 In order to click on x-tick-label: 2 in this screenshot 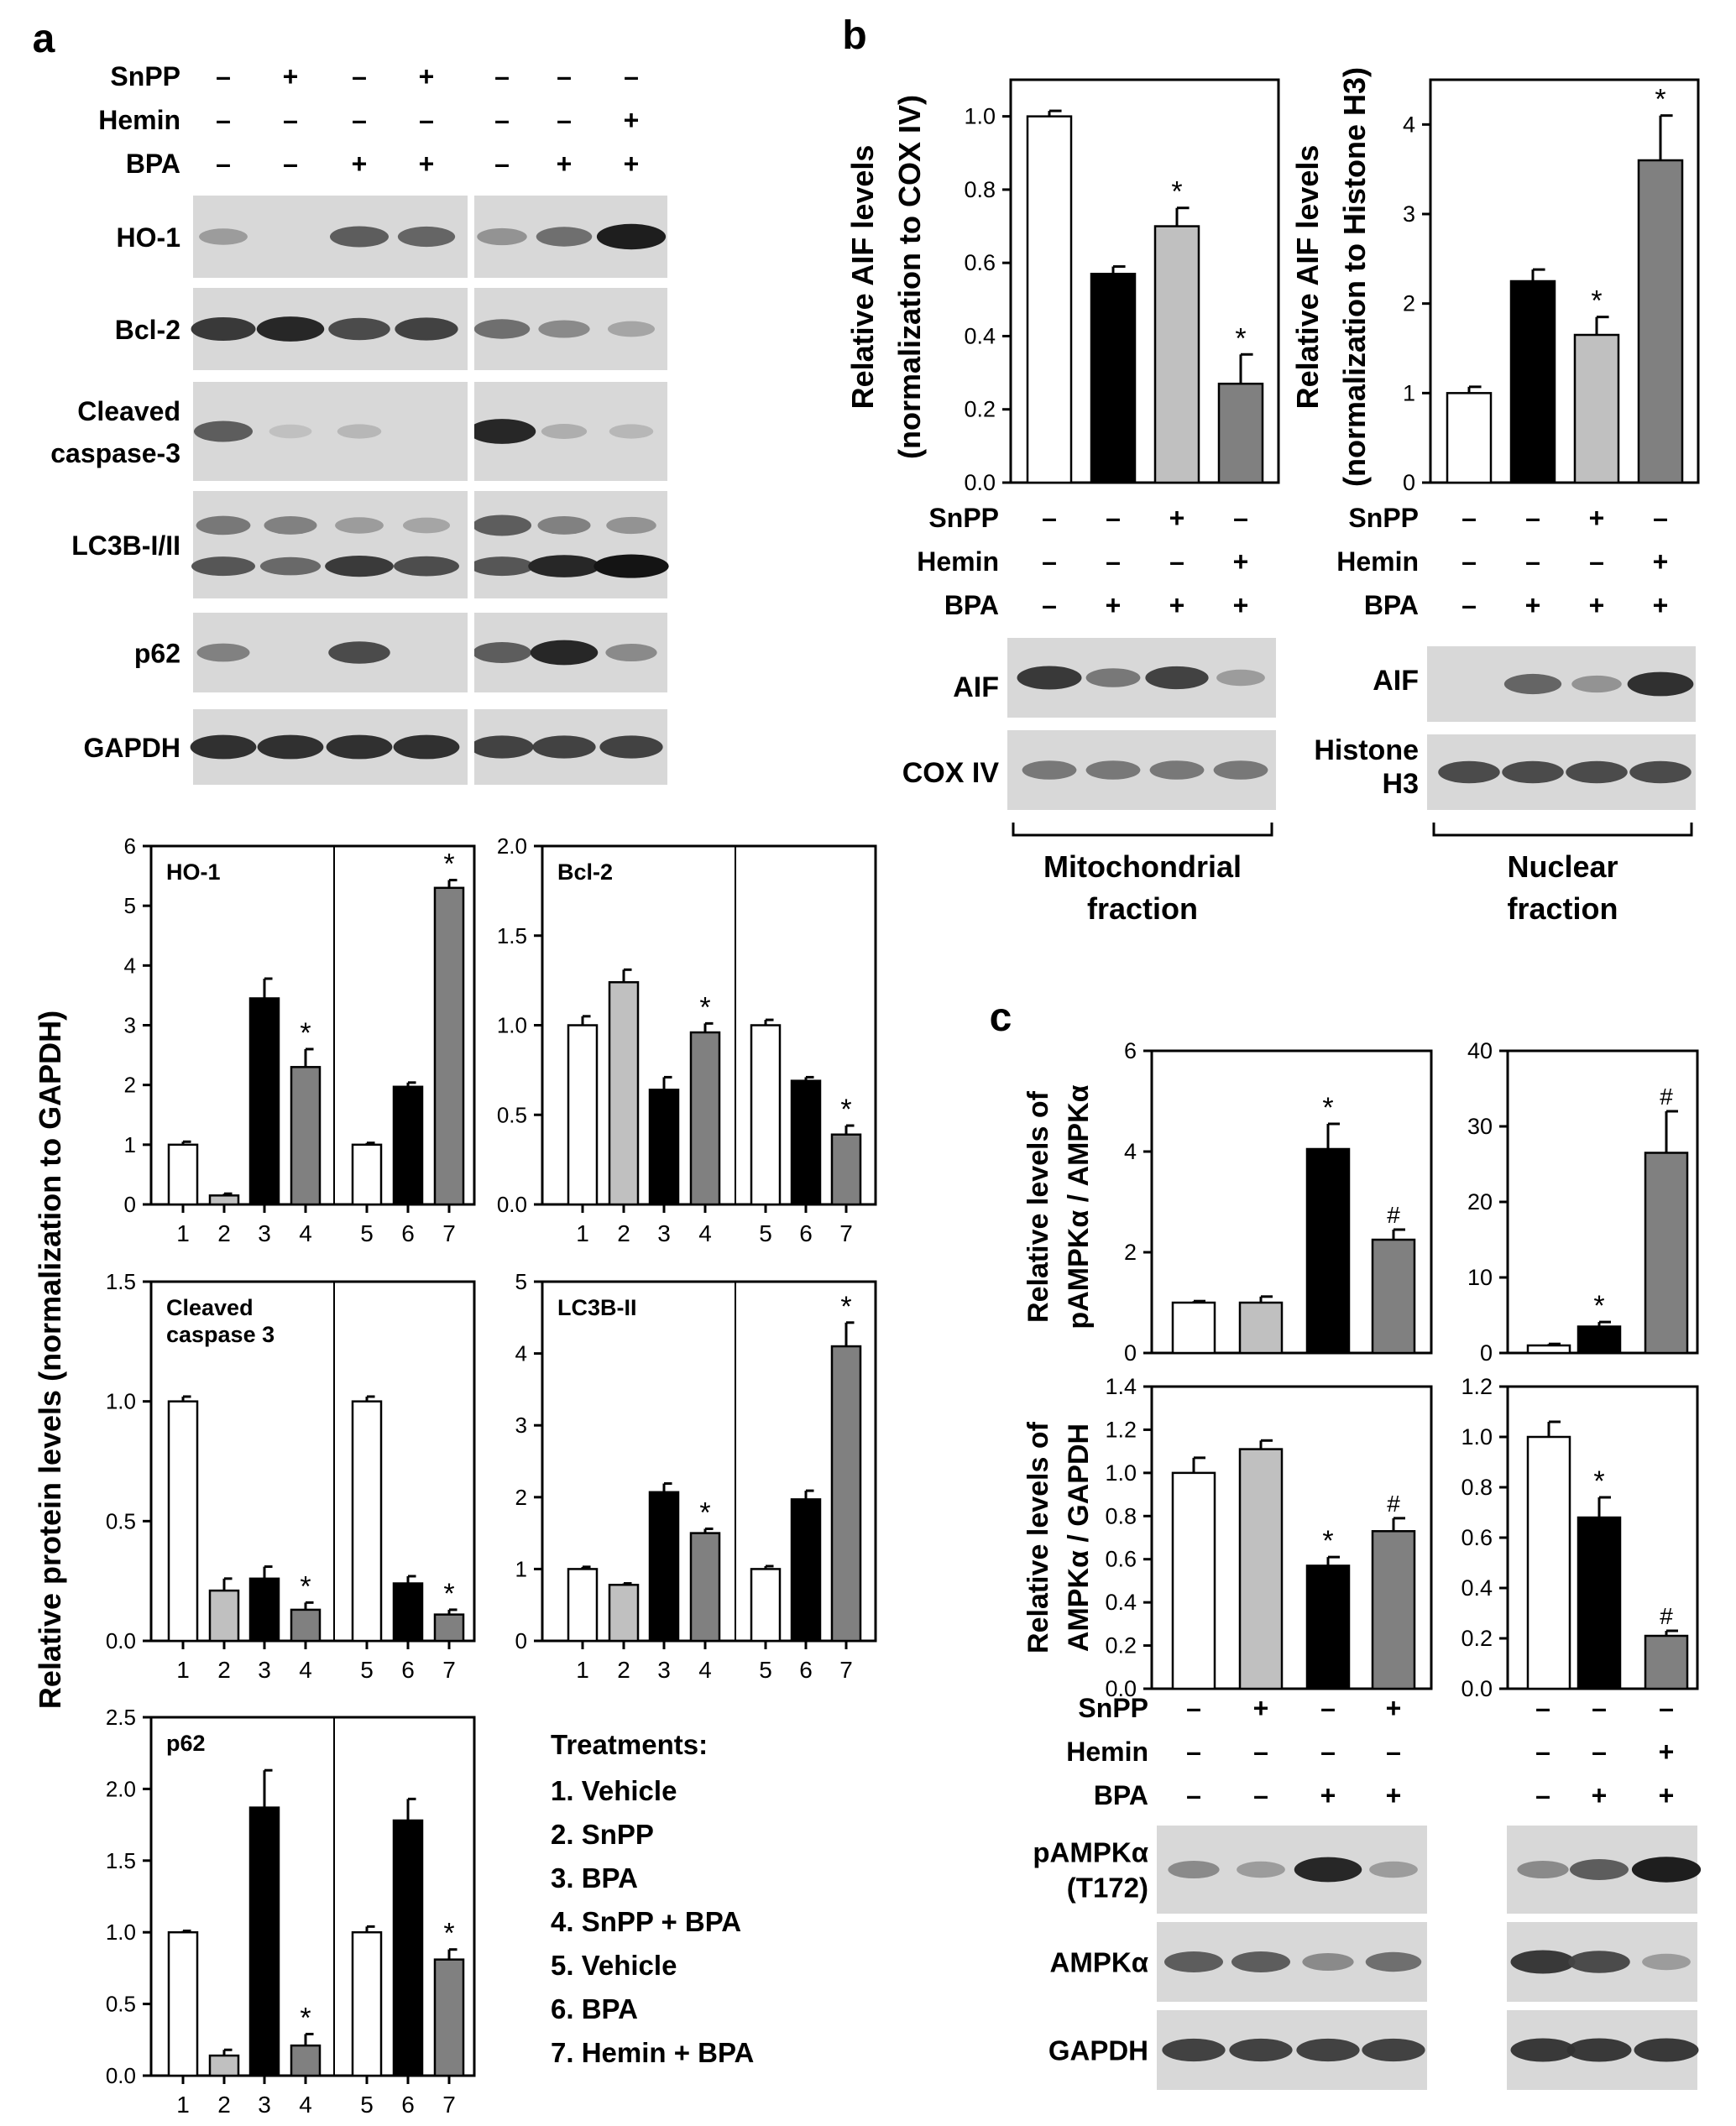, I will do `click(224, 2105)`.